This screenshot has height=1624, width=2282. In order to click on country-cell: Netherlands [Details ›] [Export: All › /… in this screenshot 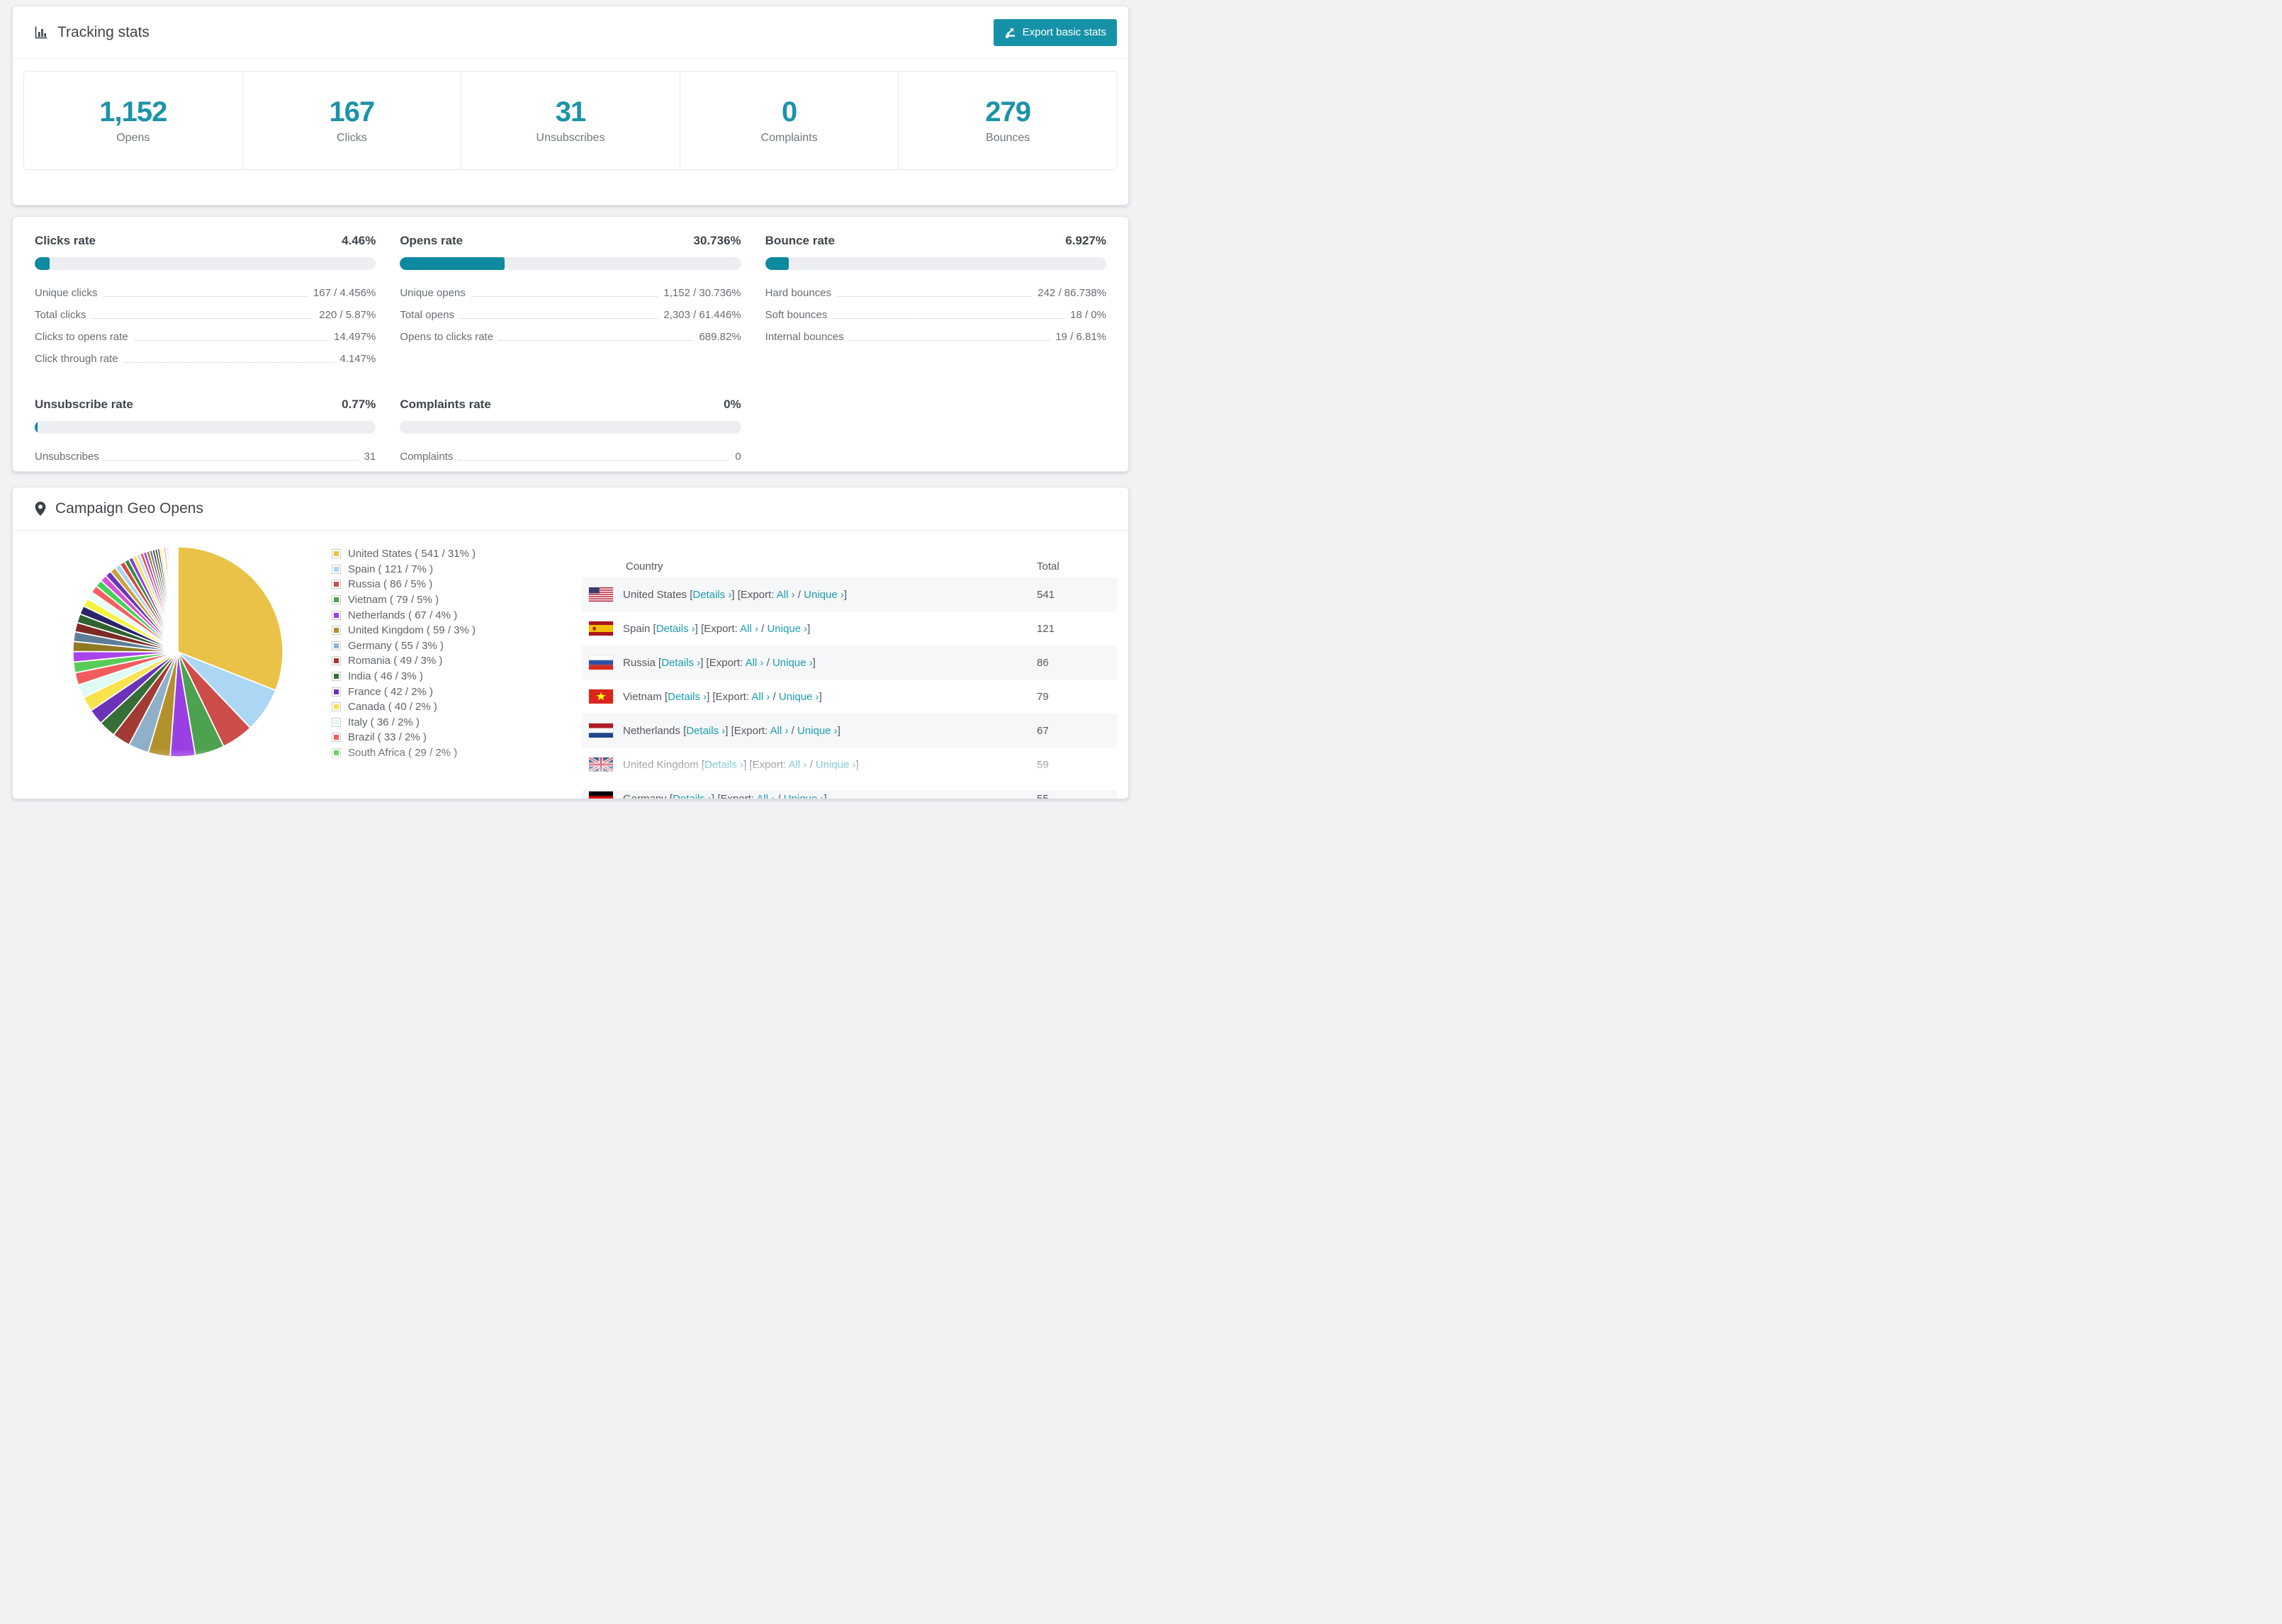, I will do `click(830, 731)`.